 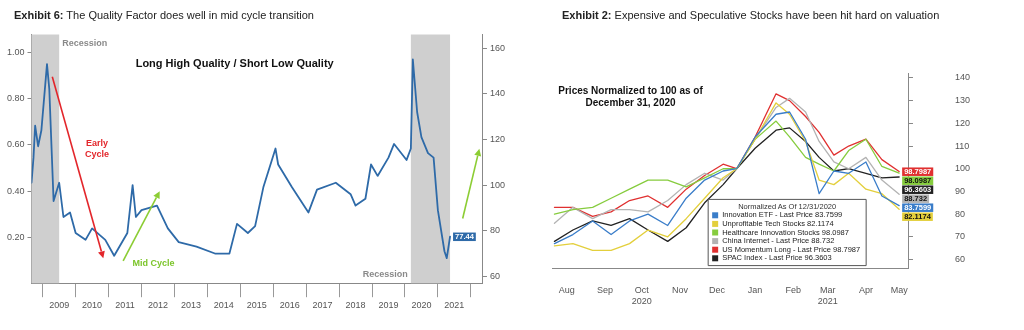 I want to click on y-tick-label: 0.60, so click(x=15, y=144).